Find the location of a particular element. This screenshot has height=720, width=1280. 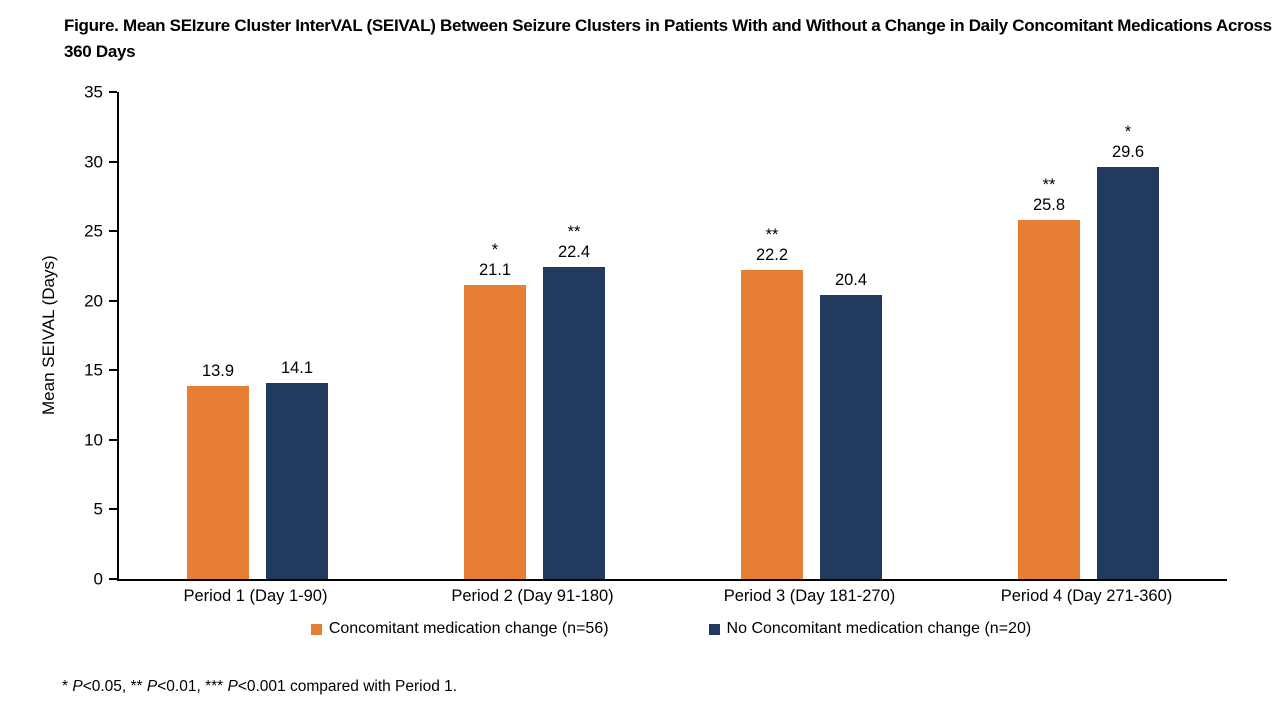

bar-column: 13.9 is located at coordinates (218, 335).